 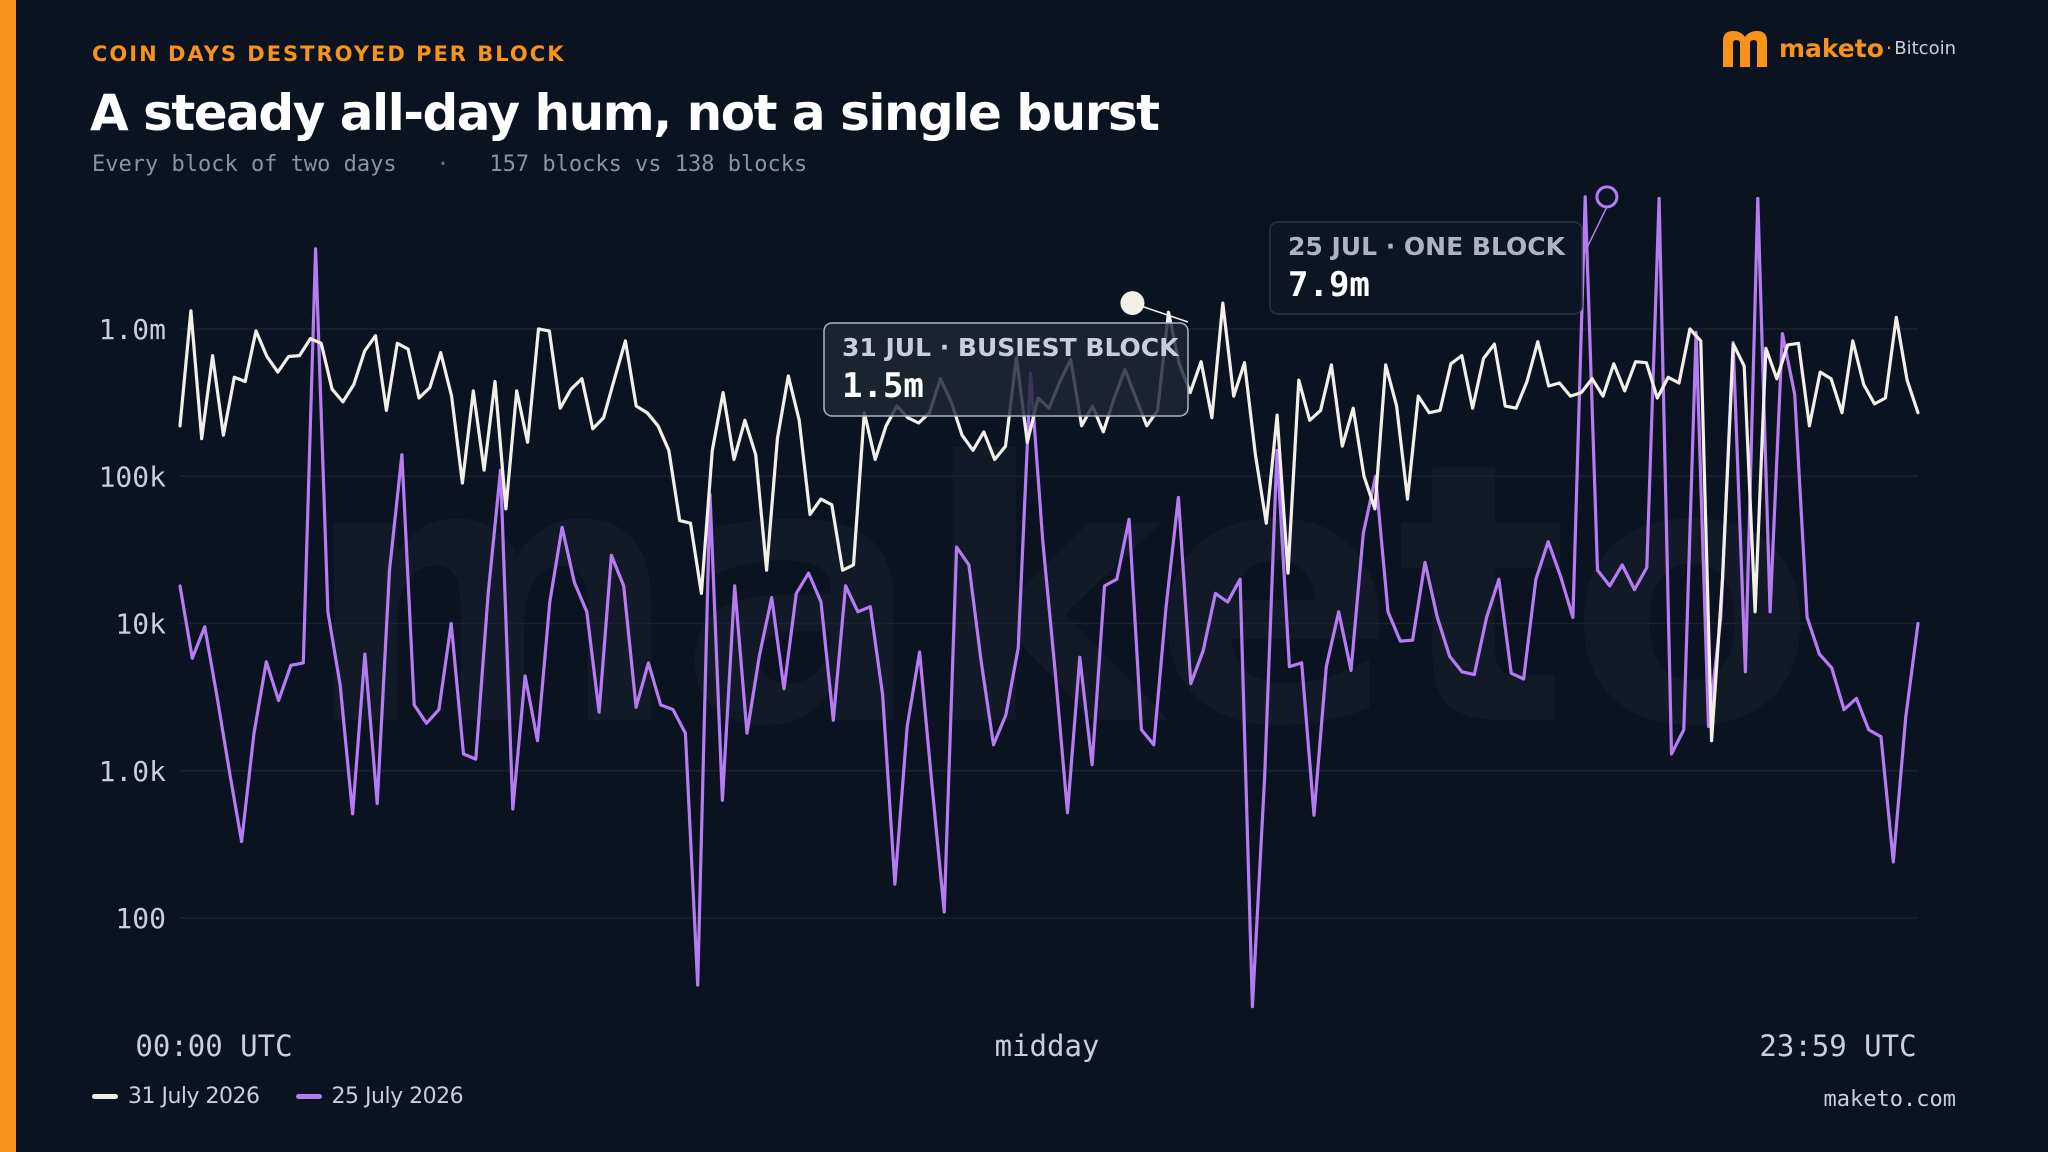 I want to click on legend-label-jul31: 31 July 2026, so click(x=194, y=1096).